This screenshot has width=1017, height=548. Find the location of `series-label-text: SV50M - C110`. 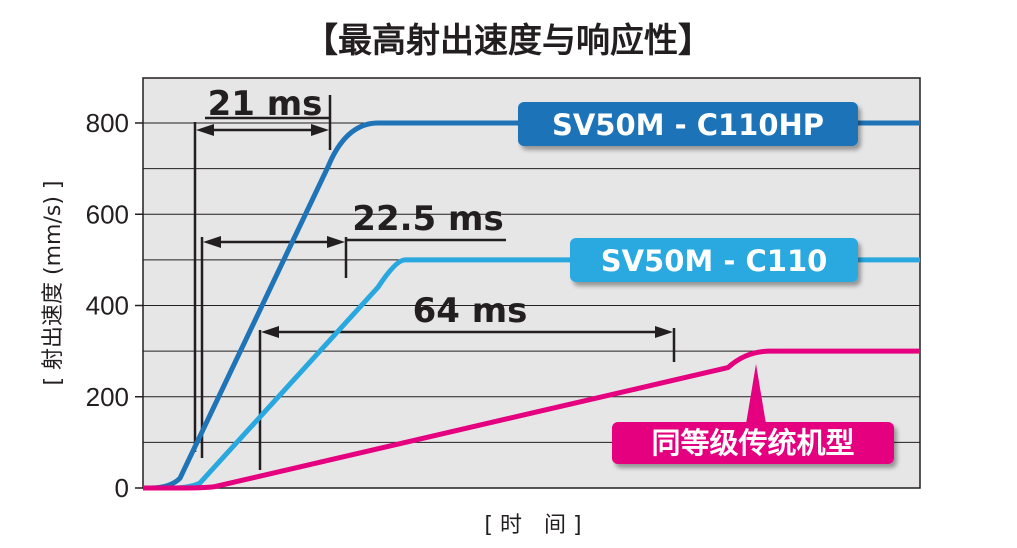

series-label-text: SV50M - C110 is located at coordinates (714, 261).